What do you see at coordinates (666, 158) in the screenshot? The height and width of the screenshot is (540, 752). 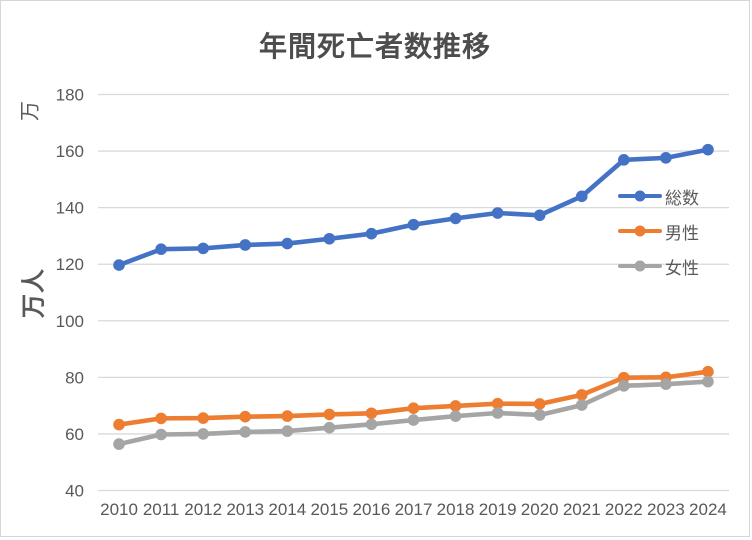 I see `series-marker-total-2023` at bounding box center [666, 158].